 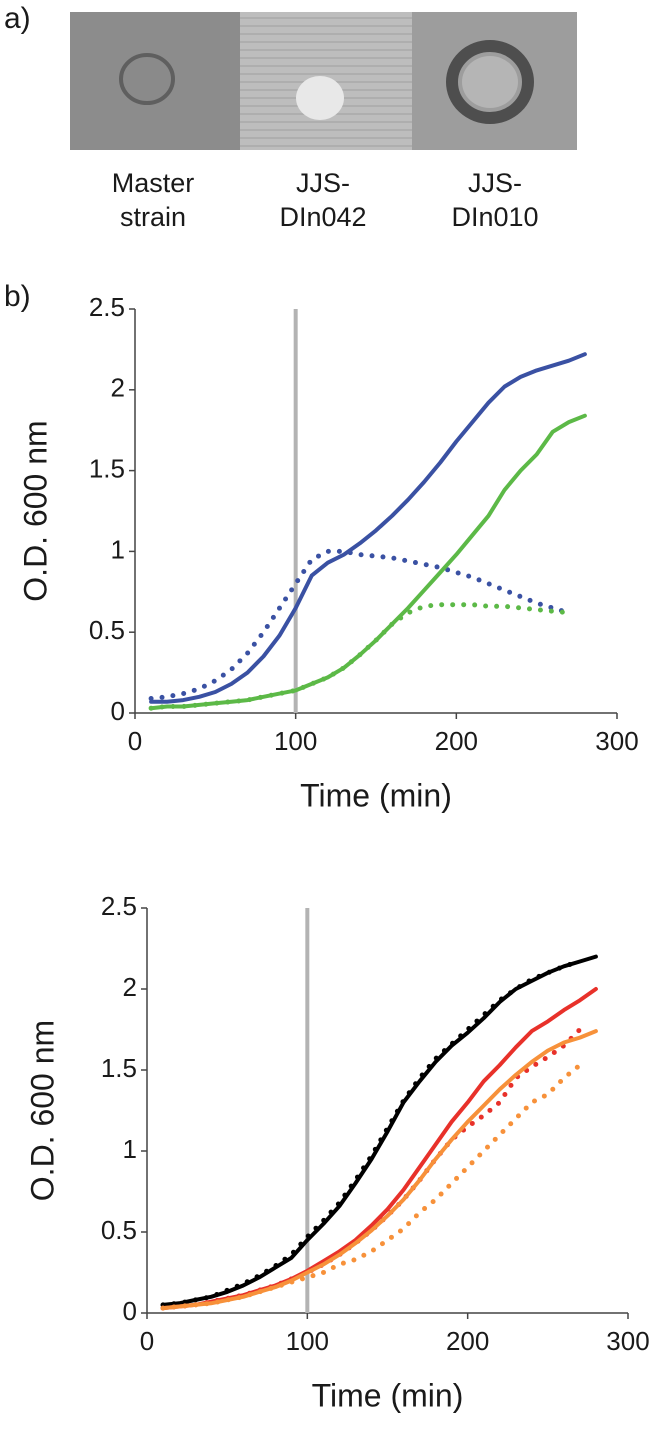 I want to click on panel-label: b), so click(x=17, y=296).